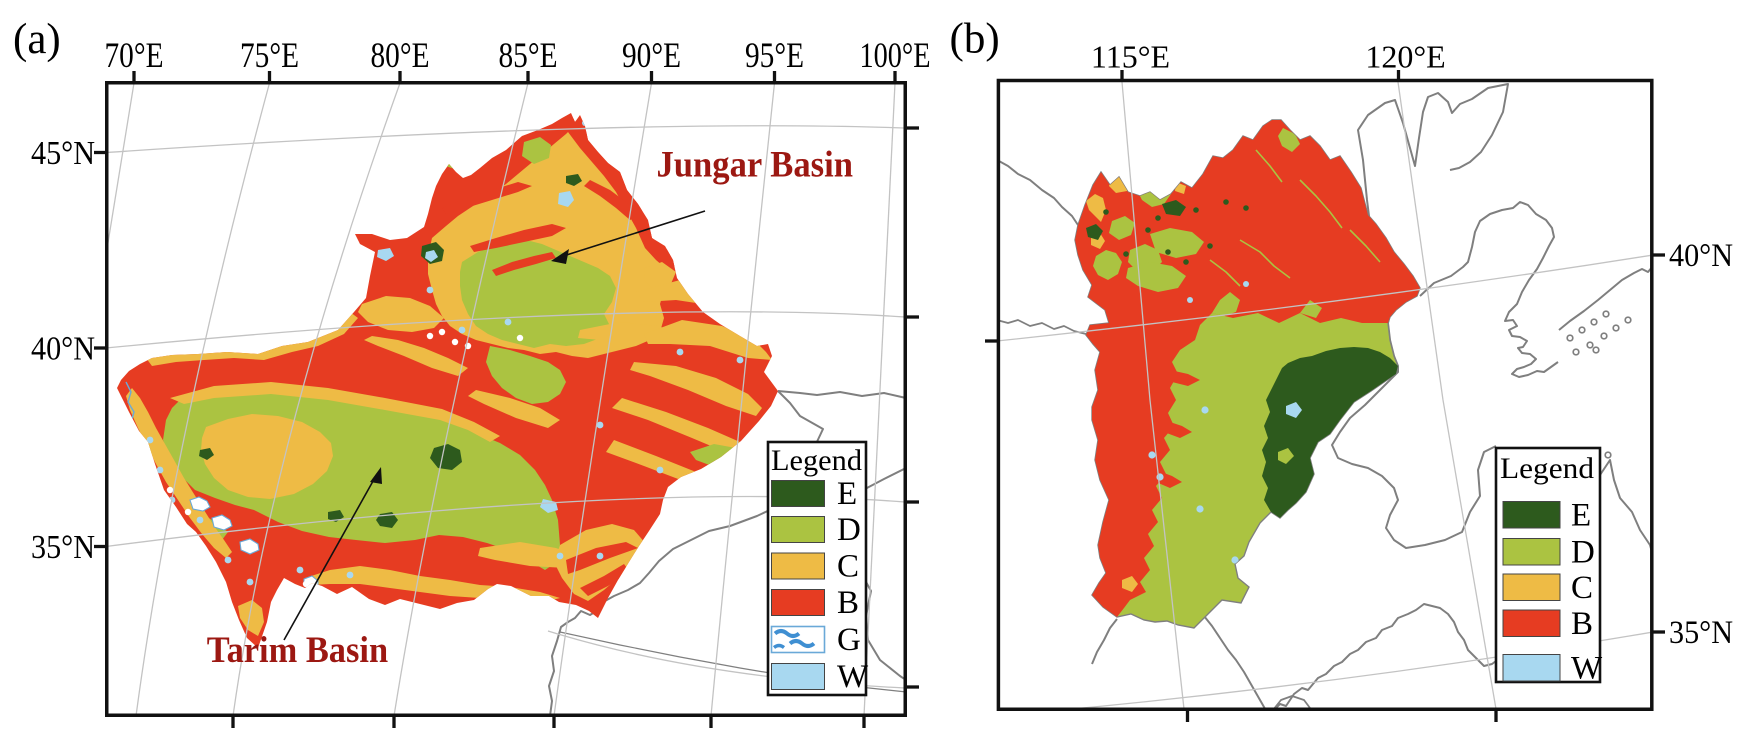  What do you see at coordinates (895, 55) in the screenshot?
I see `svg-text: 100°E` at bounding box center [895, 55].